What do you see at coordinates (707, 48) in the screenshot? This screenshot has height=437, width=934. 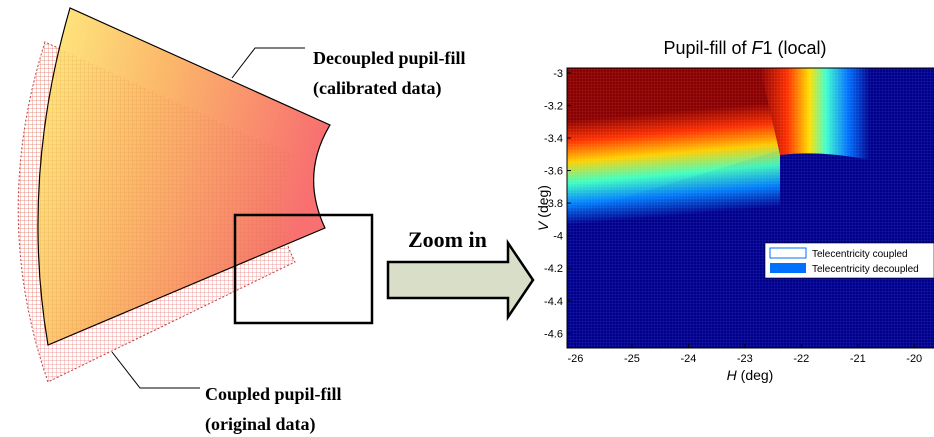 I see `title-part: Pupil-fill of` at bounding box center [707, 48].